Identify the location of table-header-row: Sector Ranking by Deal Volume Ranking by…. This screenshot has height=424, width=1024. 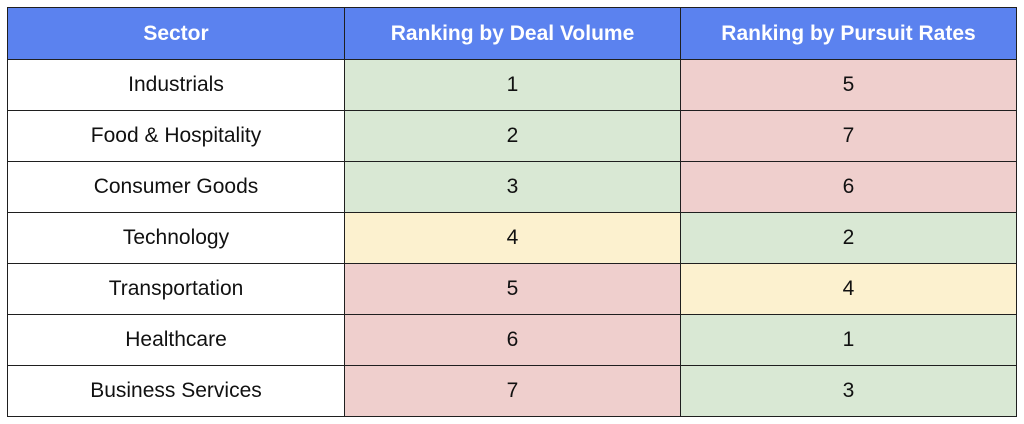
(512, 33).